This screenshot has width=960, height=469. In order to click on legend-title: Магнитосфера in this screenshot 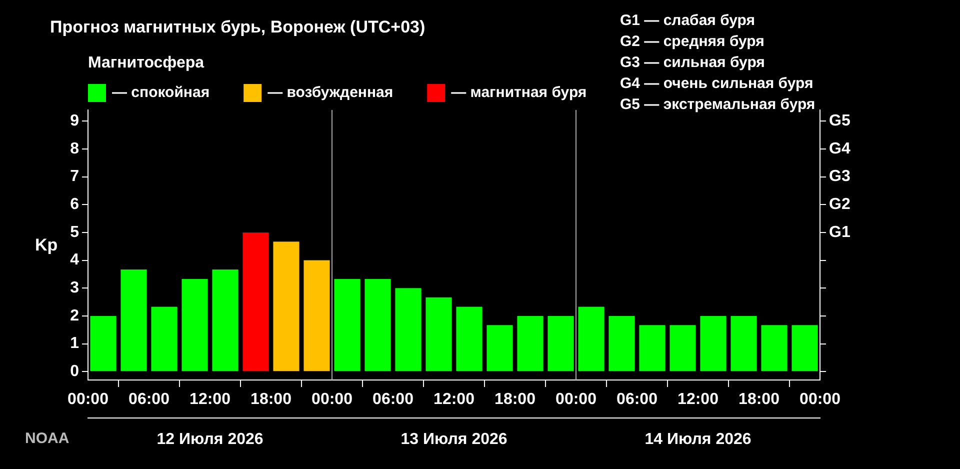, I will do `click(146, 63)`.